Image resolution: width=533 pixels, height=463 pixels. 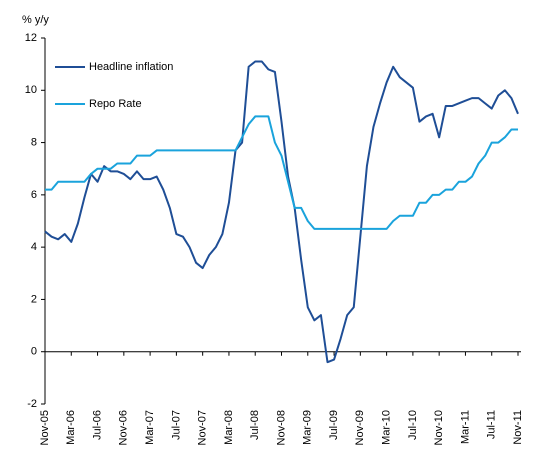 I want to click on x-tick-label: Nov-06, so click(x=124, y=427).